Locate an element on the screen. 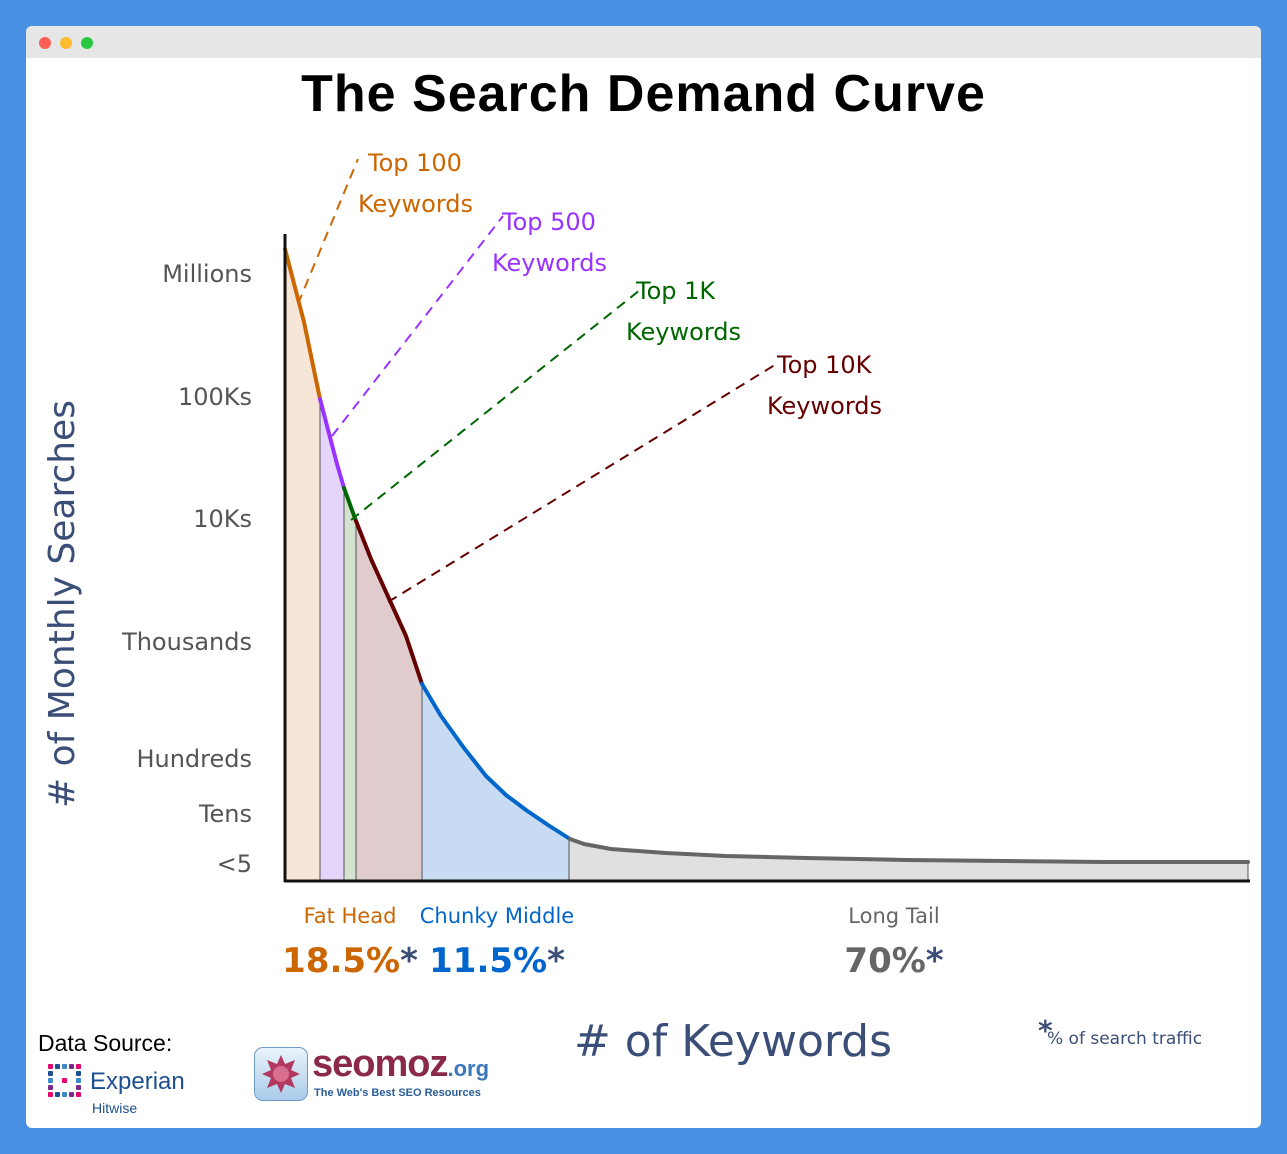 This screenshot has height=1154, width=1287. curve-top100 is located at coordinates (302, 324).